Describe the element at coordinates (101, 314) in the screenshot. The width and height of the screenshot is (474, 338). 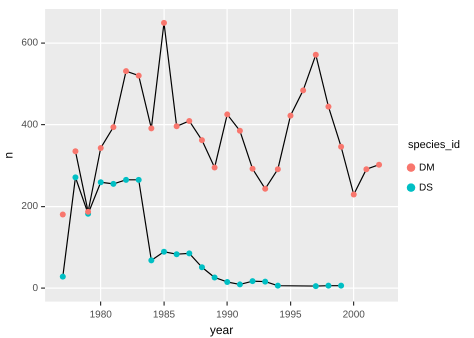
I see `x-tick-label: 1980` at that location.